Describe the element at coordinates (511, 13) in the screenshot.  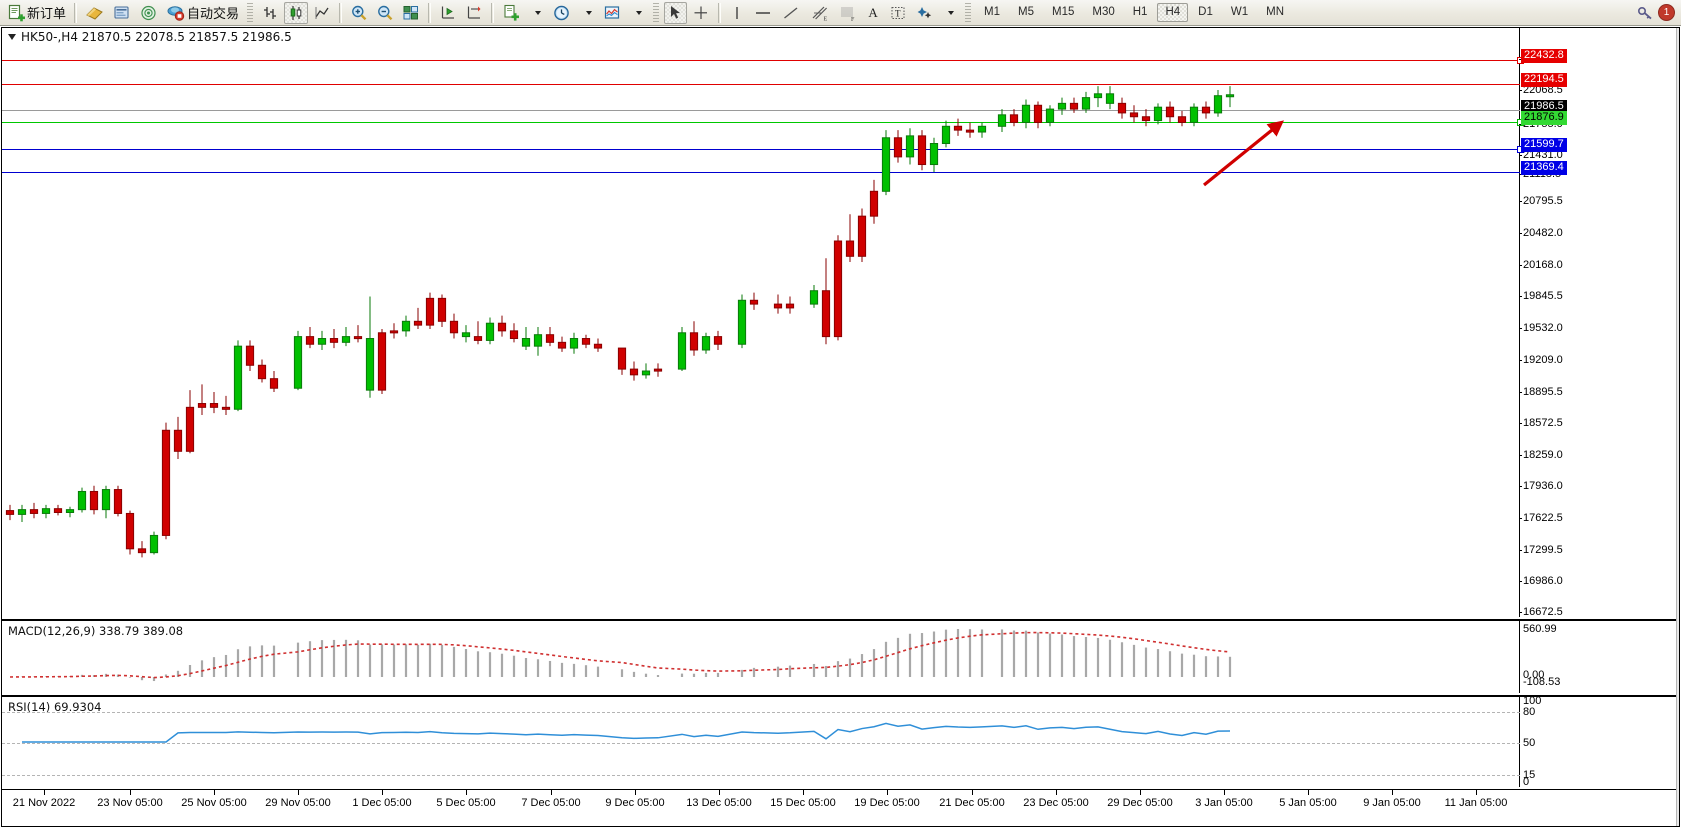
I see `add-object-button` at that location.